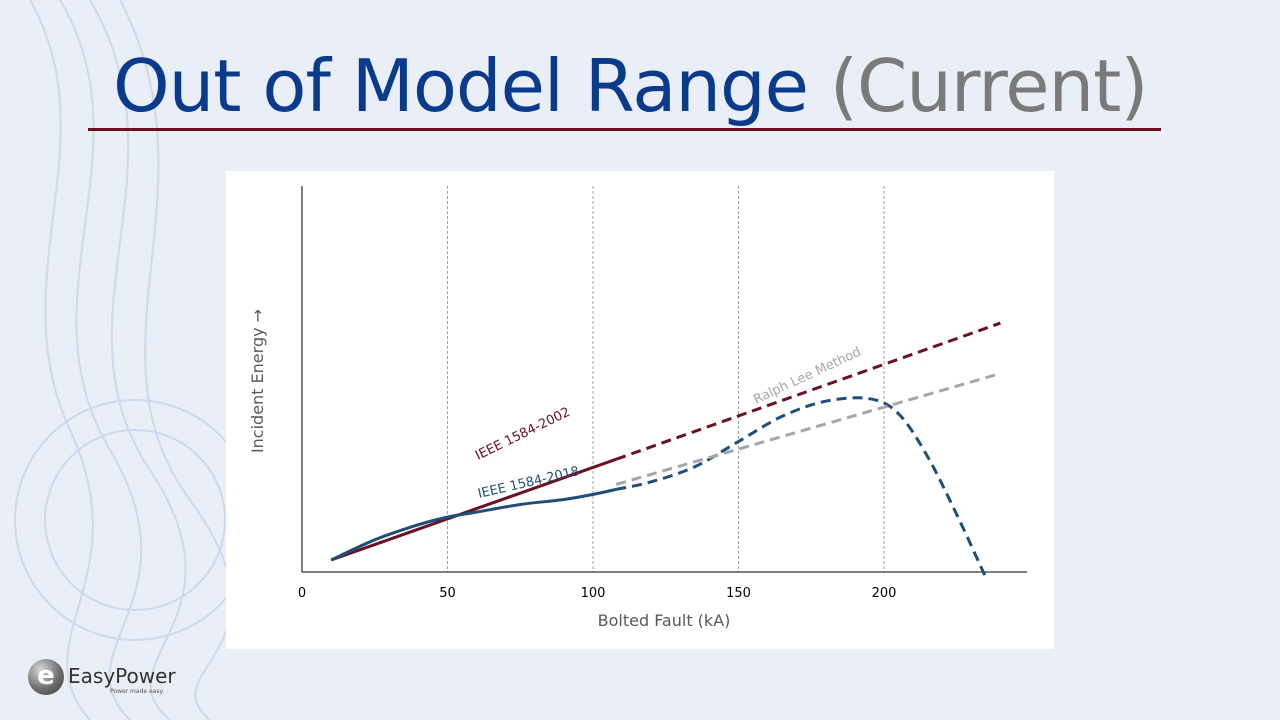 Image resolution: width=1280 pixels, height=720 pixels. Describe the element at coordinates (257, 381) in the screenshot. I see `y-axis-label: Incident Energy →` at that location.